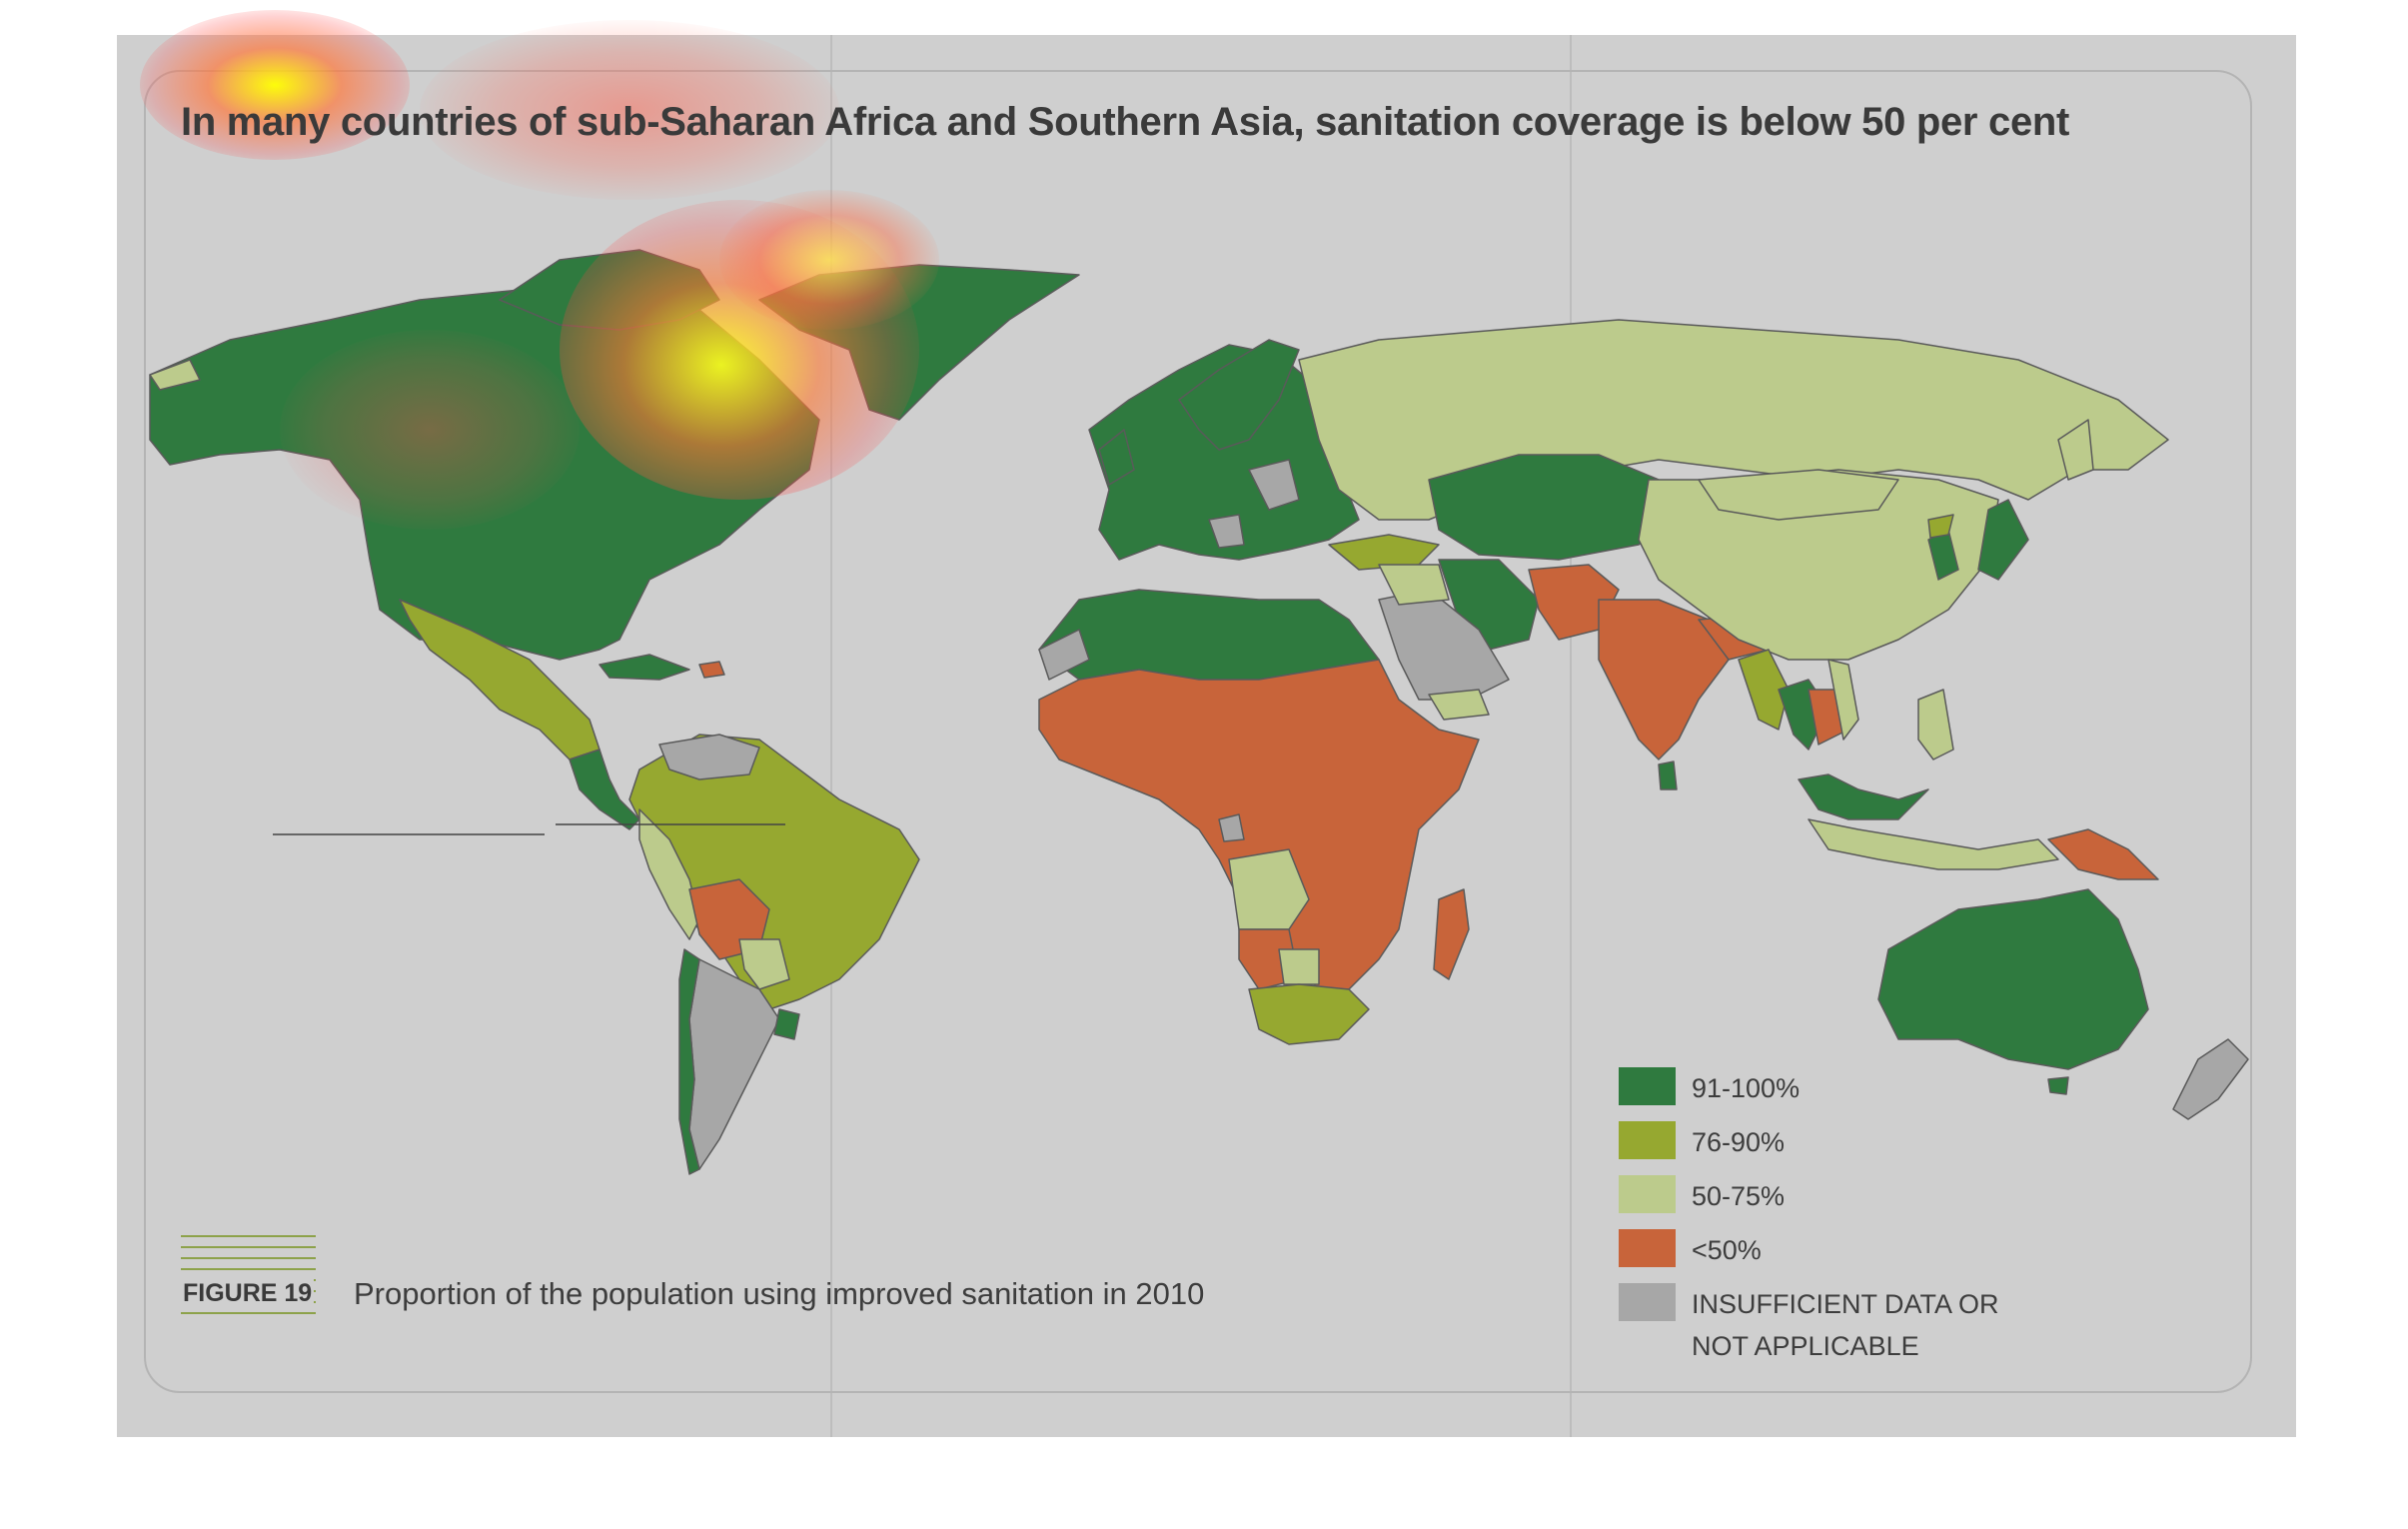  I want to click on region-myanmar, so click(1764, 690).